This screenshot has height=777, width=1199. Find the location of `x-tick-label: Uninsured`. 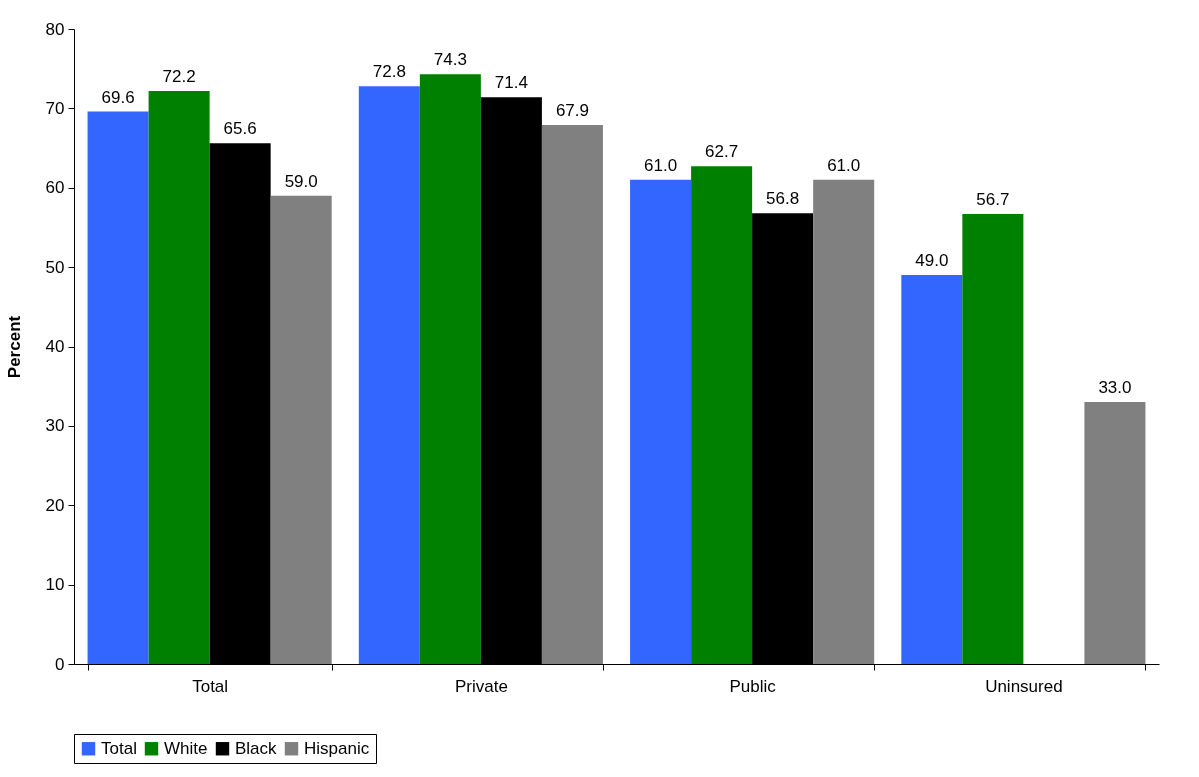

x-tick-label: Uninsured is located at coordinates (1024, 686).